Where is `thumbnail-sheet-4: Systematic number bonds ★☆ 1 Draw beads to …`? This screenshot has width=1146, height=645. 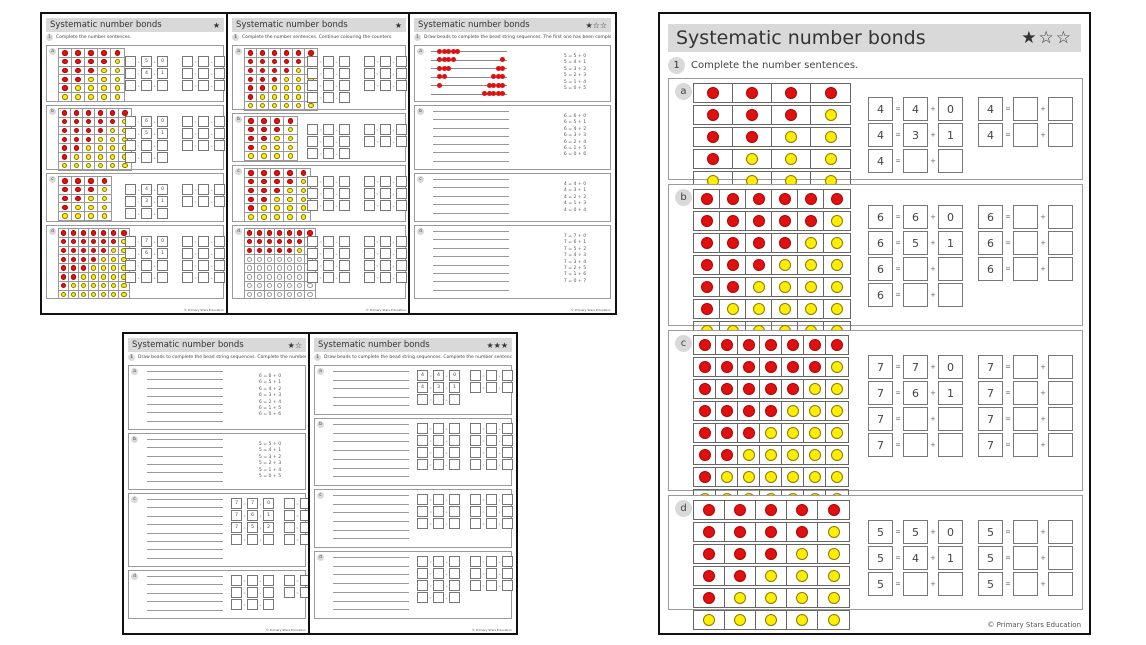 thumbnail-sheet-4: Systematic number bonds ★☆ 1 Draw beads to … is located at coordinates (217, 483).